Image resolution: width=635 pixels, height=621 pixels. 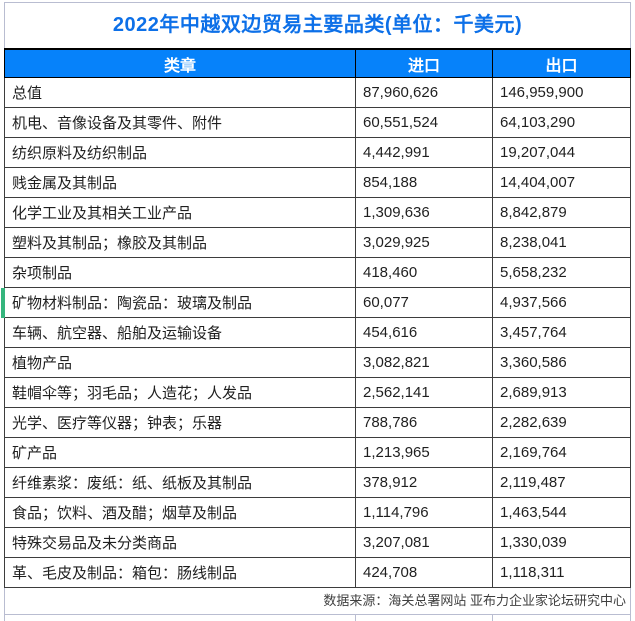 What do you see at coordinates (424, 302) in the screenshot?
I see `cell-import: 60,077` at bounding box center [424, 302].